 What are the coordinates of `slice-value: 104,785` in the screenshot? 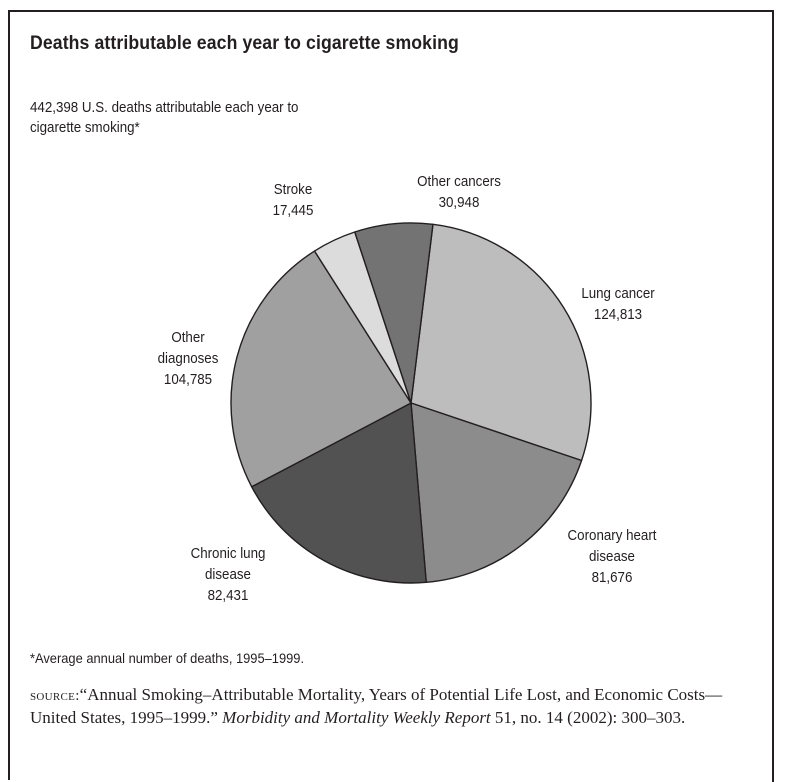 It's located at (188, 378).